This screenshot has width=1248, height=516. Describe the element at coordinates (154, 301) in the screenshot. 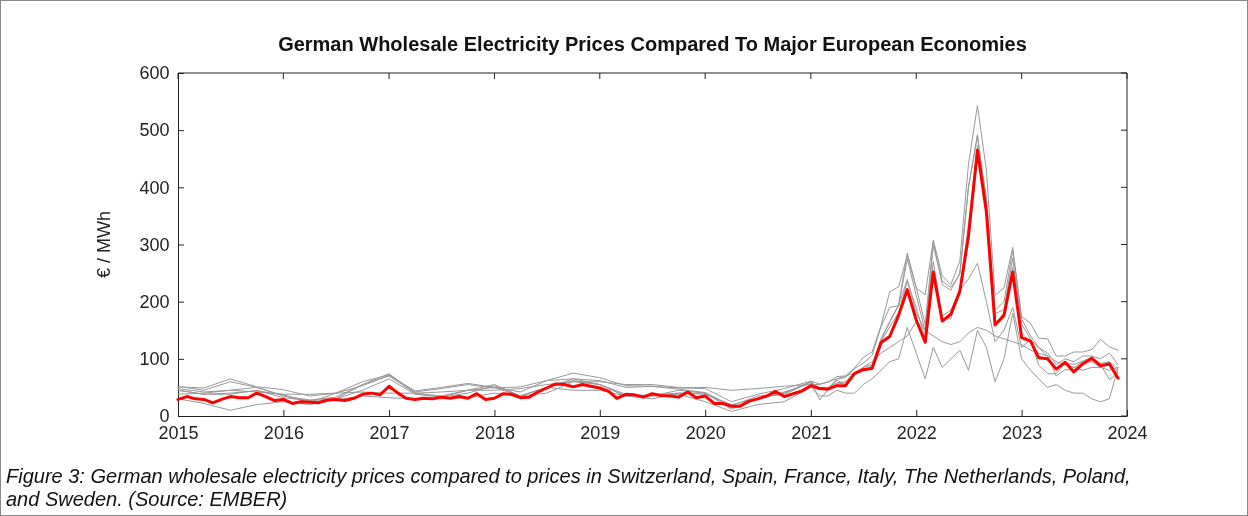

I see `y-tick-label: 200` at that location.